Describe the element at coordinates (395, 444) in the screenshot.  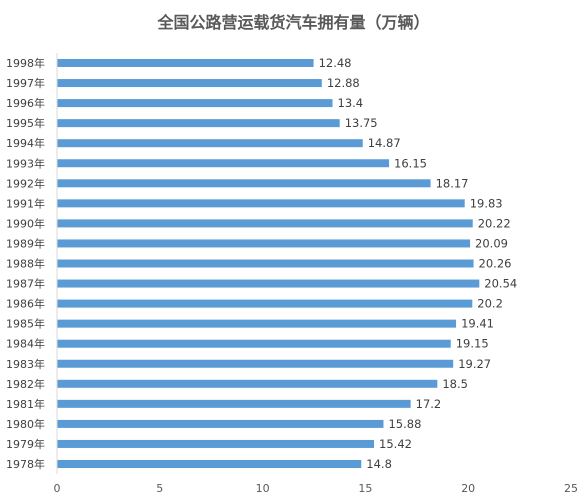
I see `value-label: 15.42` at that location.